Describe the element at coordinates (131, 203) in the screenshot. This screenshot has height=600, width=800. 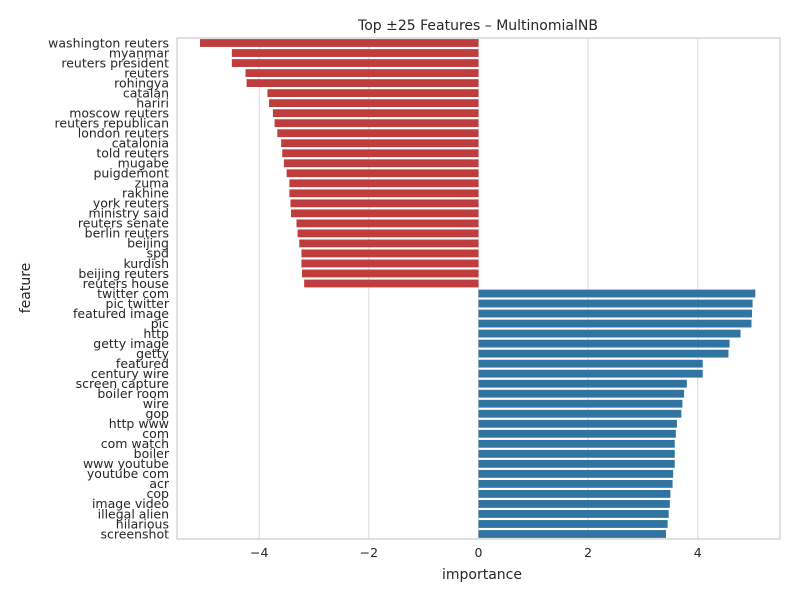
I see `y-tick-label: york reuters` at that location.